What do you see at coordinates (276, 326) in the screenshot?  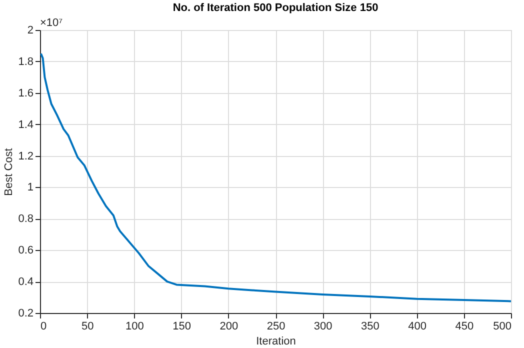 I see `x-tick-label: 250` at bounding box center [276, 326].